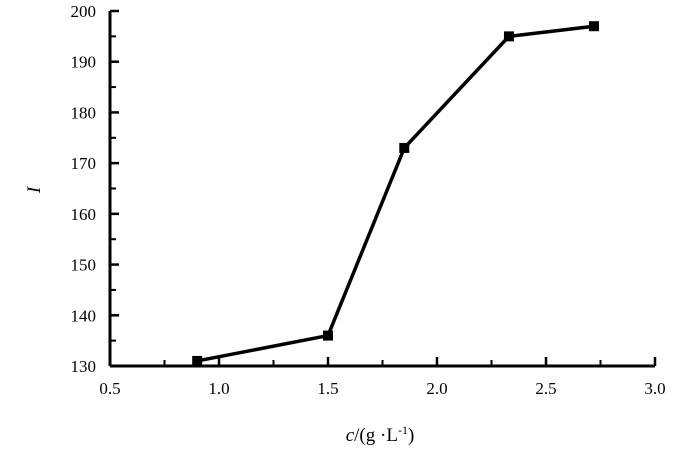 Image resolution: width=700 pixels, height=453 pixels. What do you see at coordinates (403, 430) in the screenshot?
I see `x-axis-label-sup: -1` at bounding box center [403, 430].